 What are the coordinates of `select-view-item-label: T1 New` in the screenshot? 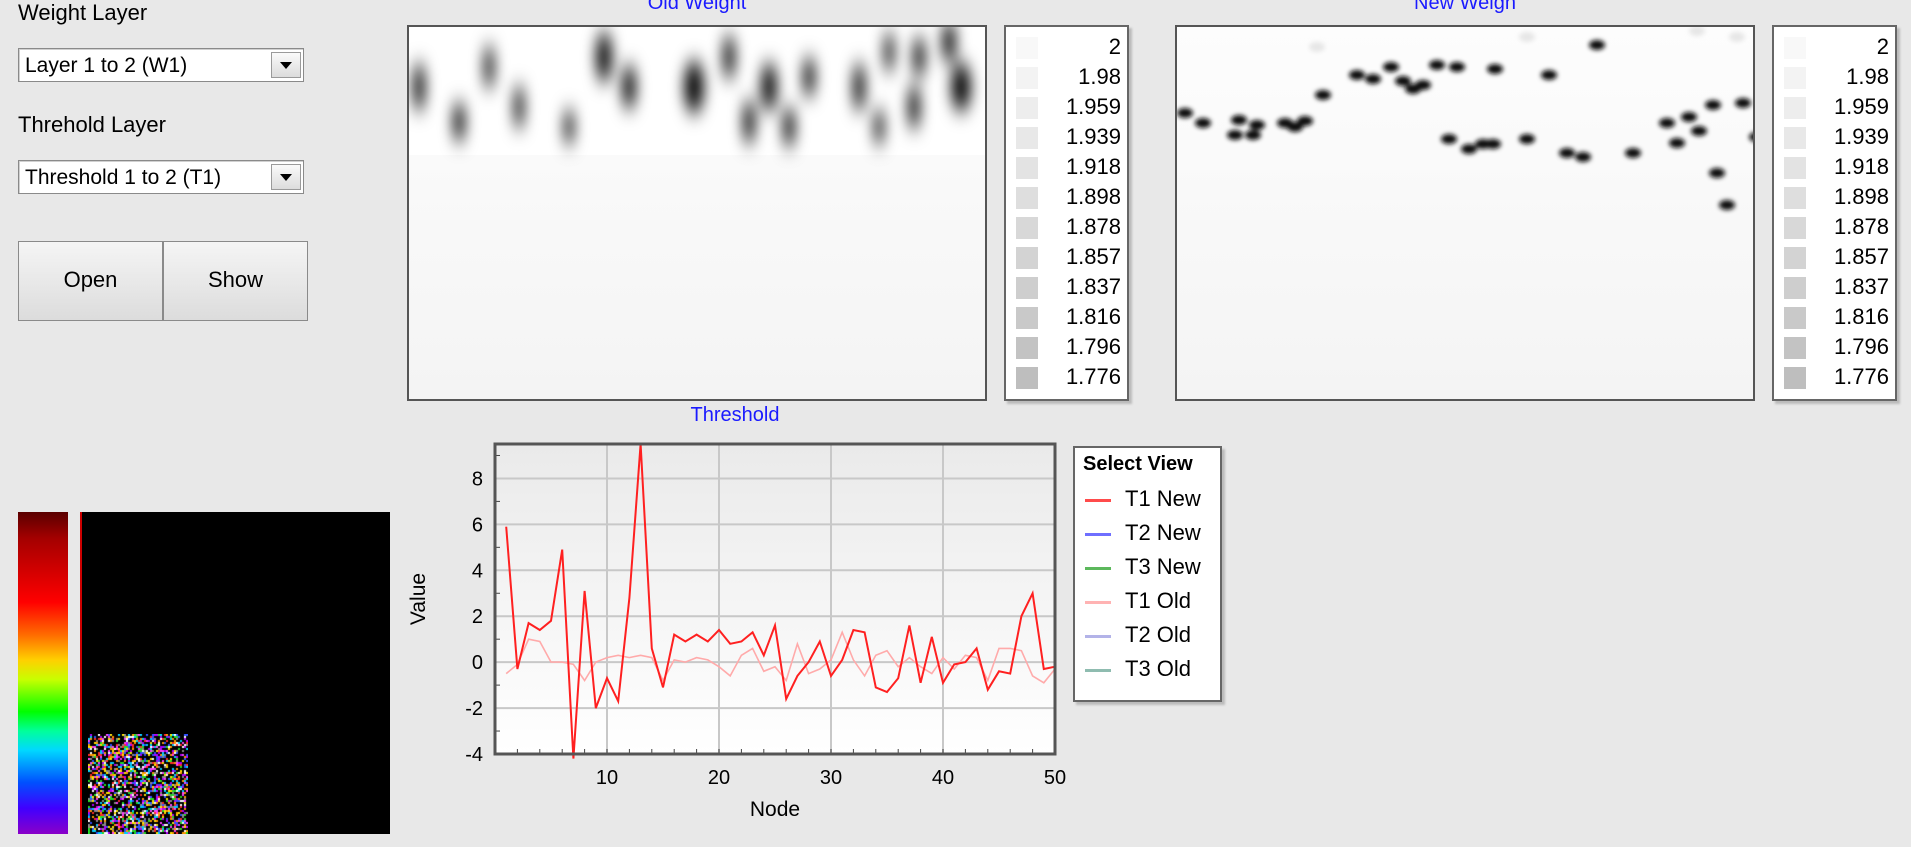 It's located at (1163, 498).